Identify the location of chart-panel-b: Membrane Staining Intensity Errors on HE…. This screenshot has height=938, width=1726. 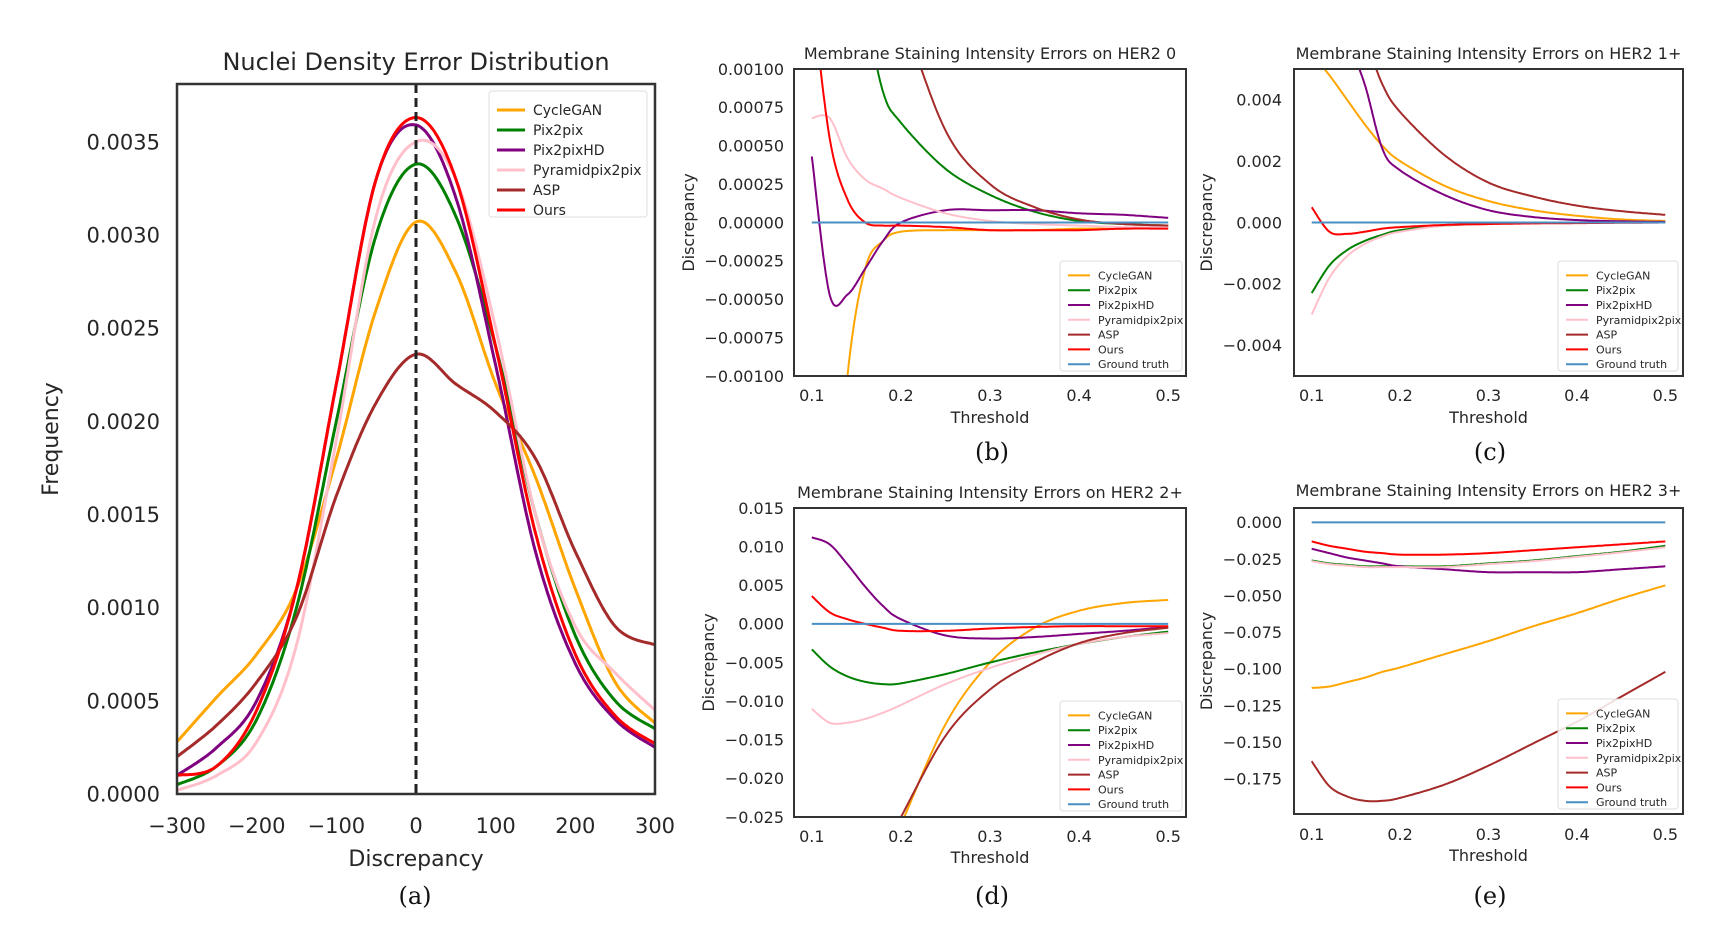
(933, 255).